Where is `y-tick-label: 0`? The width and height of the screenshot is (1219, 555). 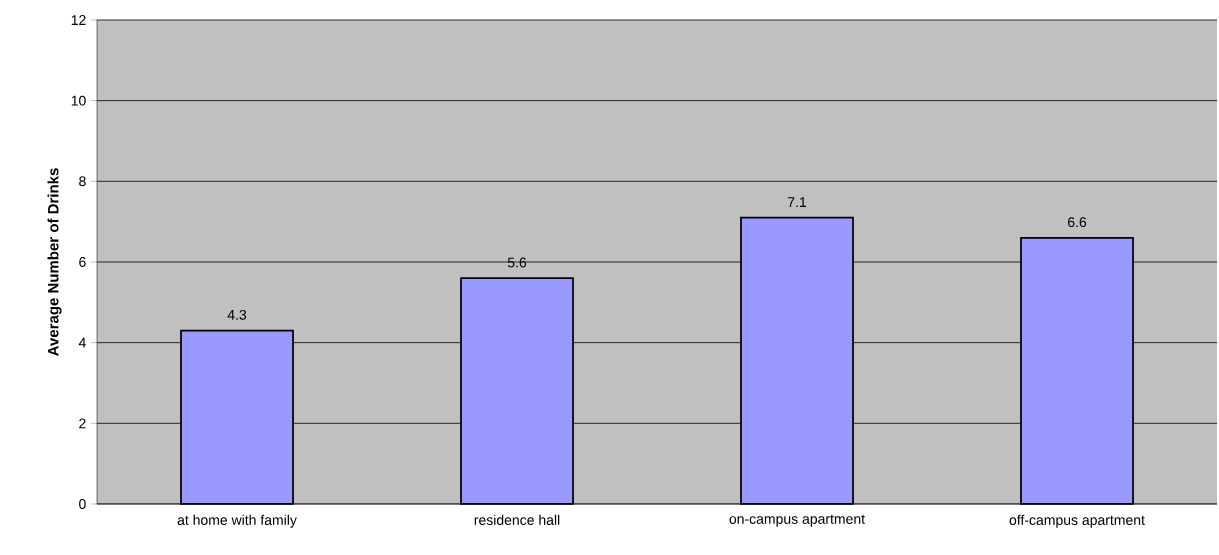
y-tick-label: 0 is located at coordinates (82, 504).